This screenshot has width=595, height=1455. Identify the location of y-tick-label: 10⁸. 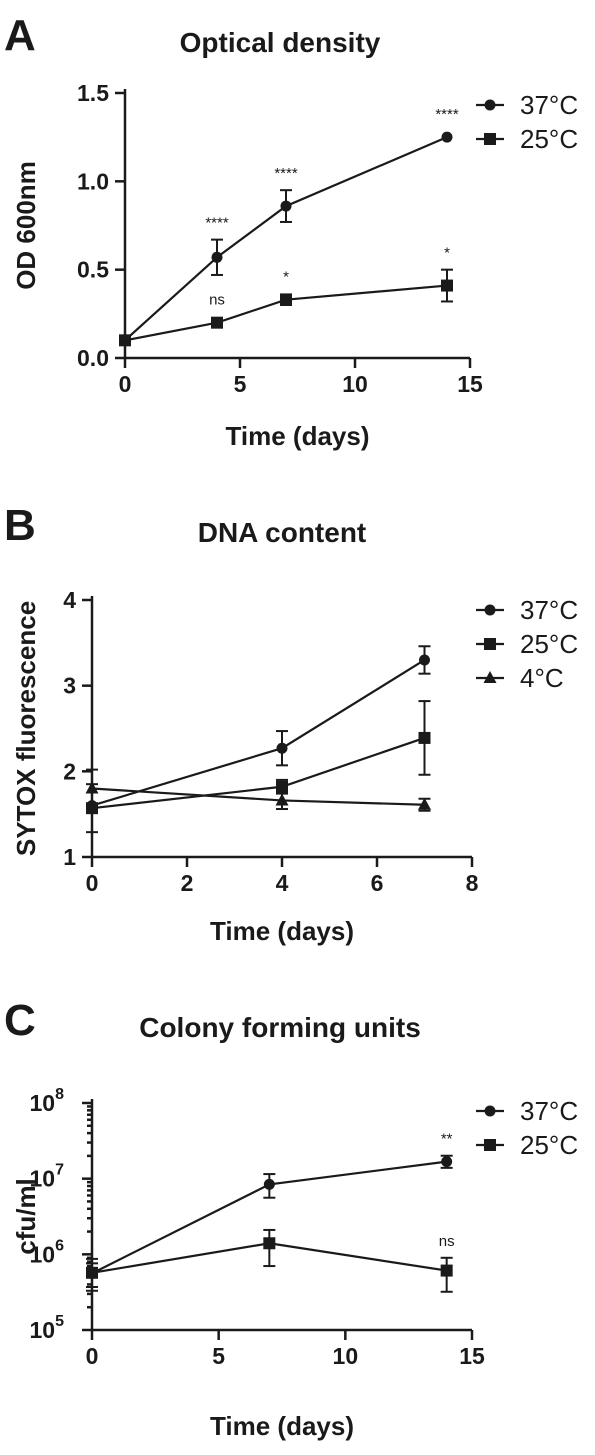
(47, 1101).